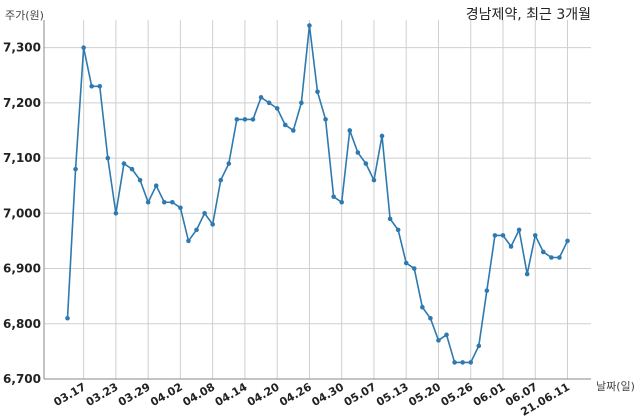 Image resolution: width=640 pixels, height=419 pixels. I want to click on y-tick-label: 7,100, so click(22, 158).